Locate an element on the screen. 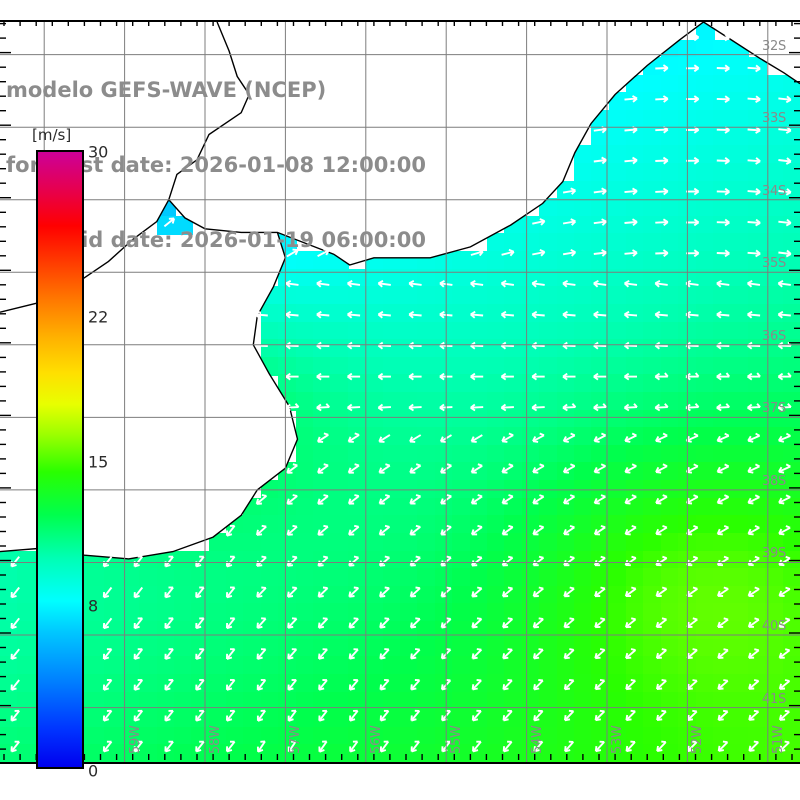 This screenshot has width=800, height=800. colorbar-gradient is located at coordinates (60, 459).